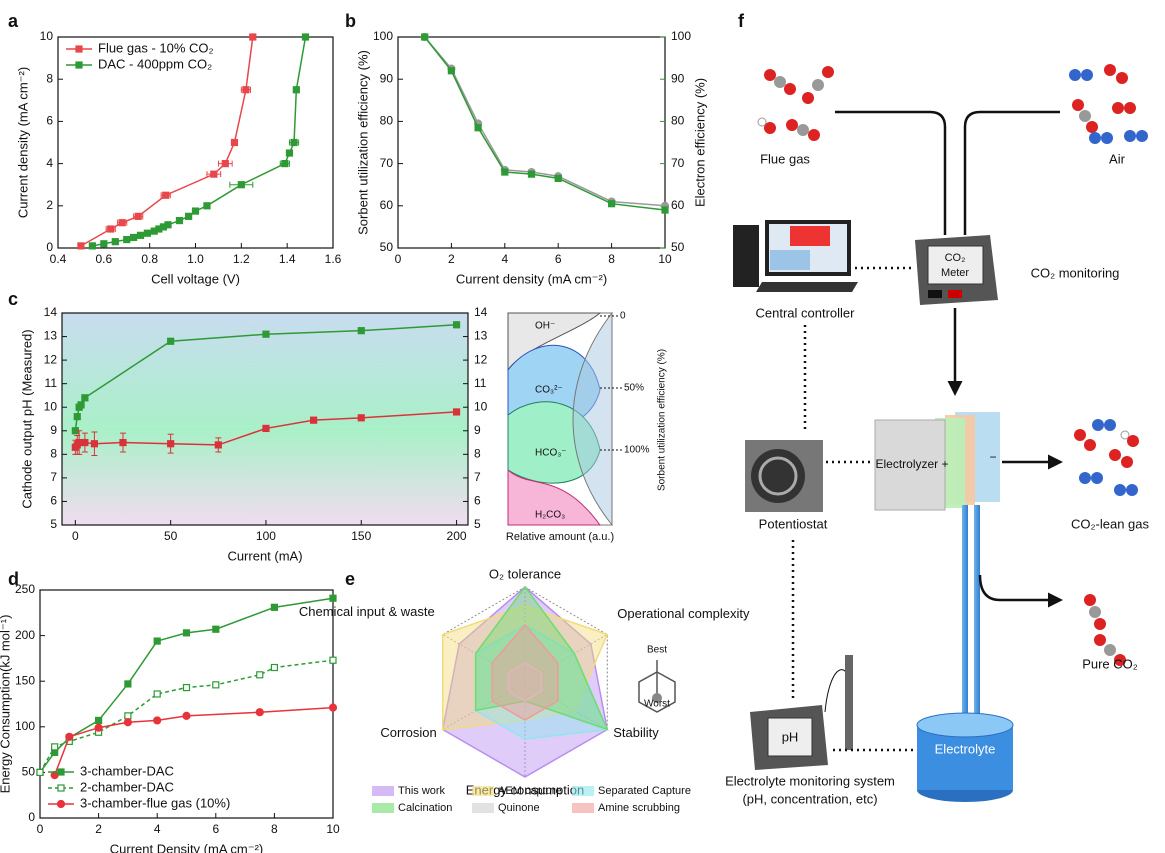 The width and height of the screenshot is (1165, 853). Describe the element at coordinates (550, 515) in the screenshot. I see `species-label: H₂CO₃` at that location.